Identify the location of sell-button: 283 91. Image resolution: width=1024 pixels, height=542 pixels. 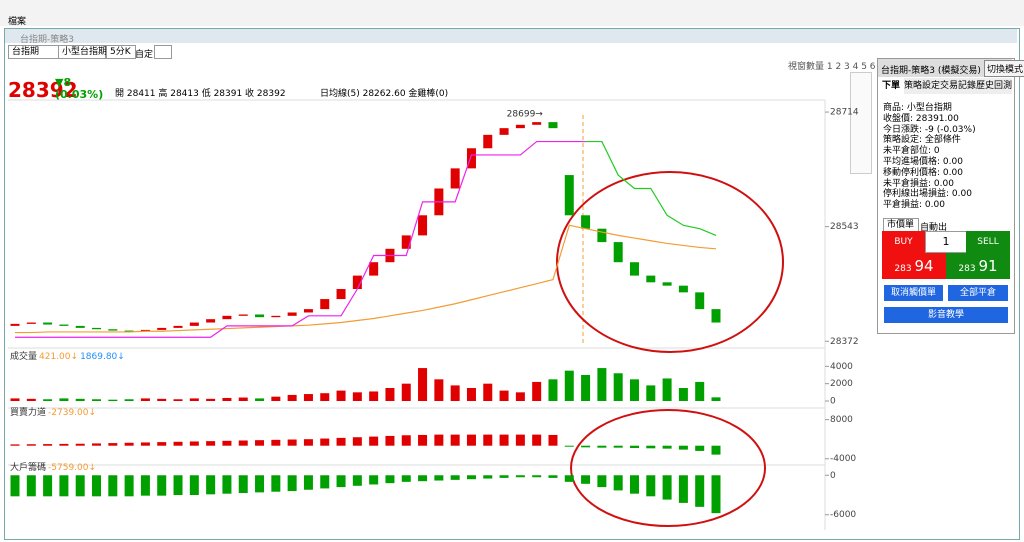
(978, 266).